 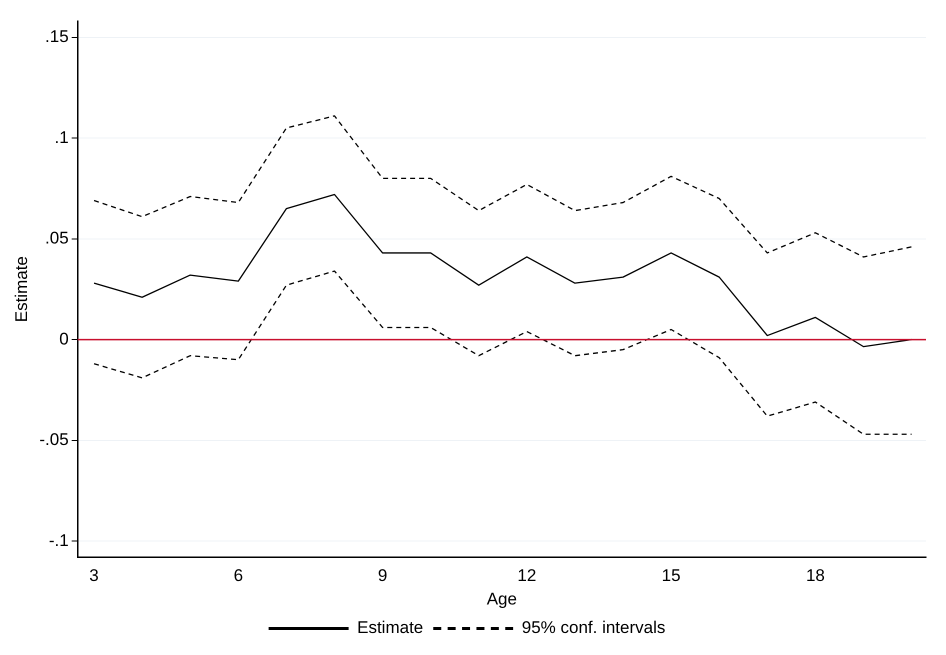 I want to click on legend-label: 95% conf. intervals, so click(x=594, y=628).